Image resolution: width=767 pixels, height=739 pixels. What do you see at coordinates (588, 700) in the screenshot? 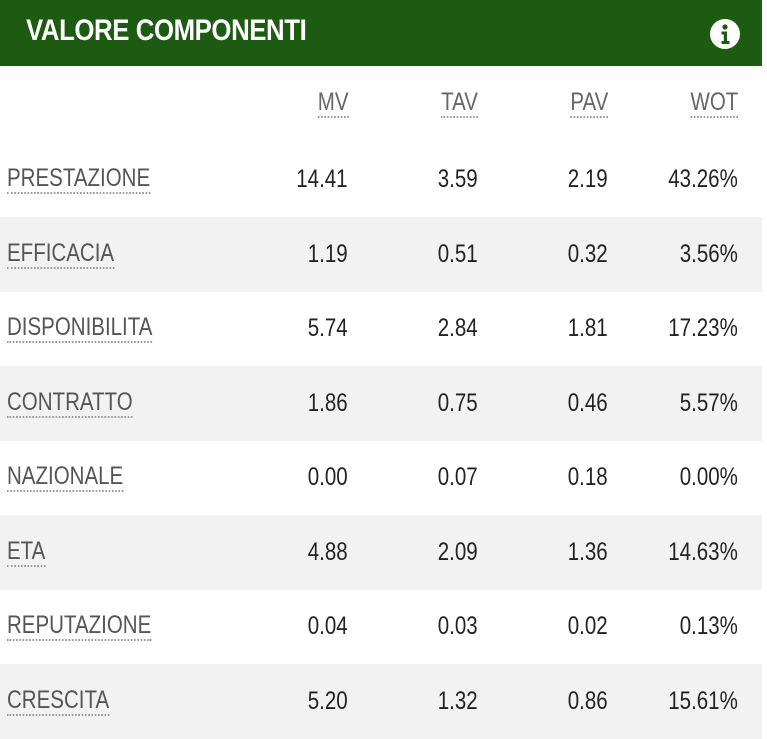
I see `value-cell: 0.86` at bounding box center [588, 700].